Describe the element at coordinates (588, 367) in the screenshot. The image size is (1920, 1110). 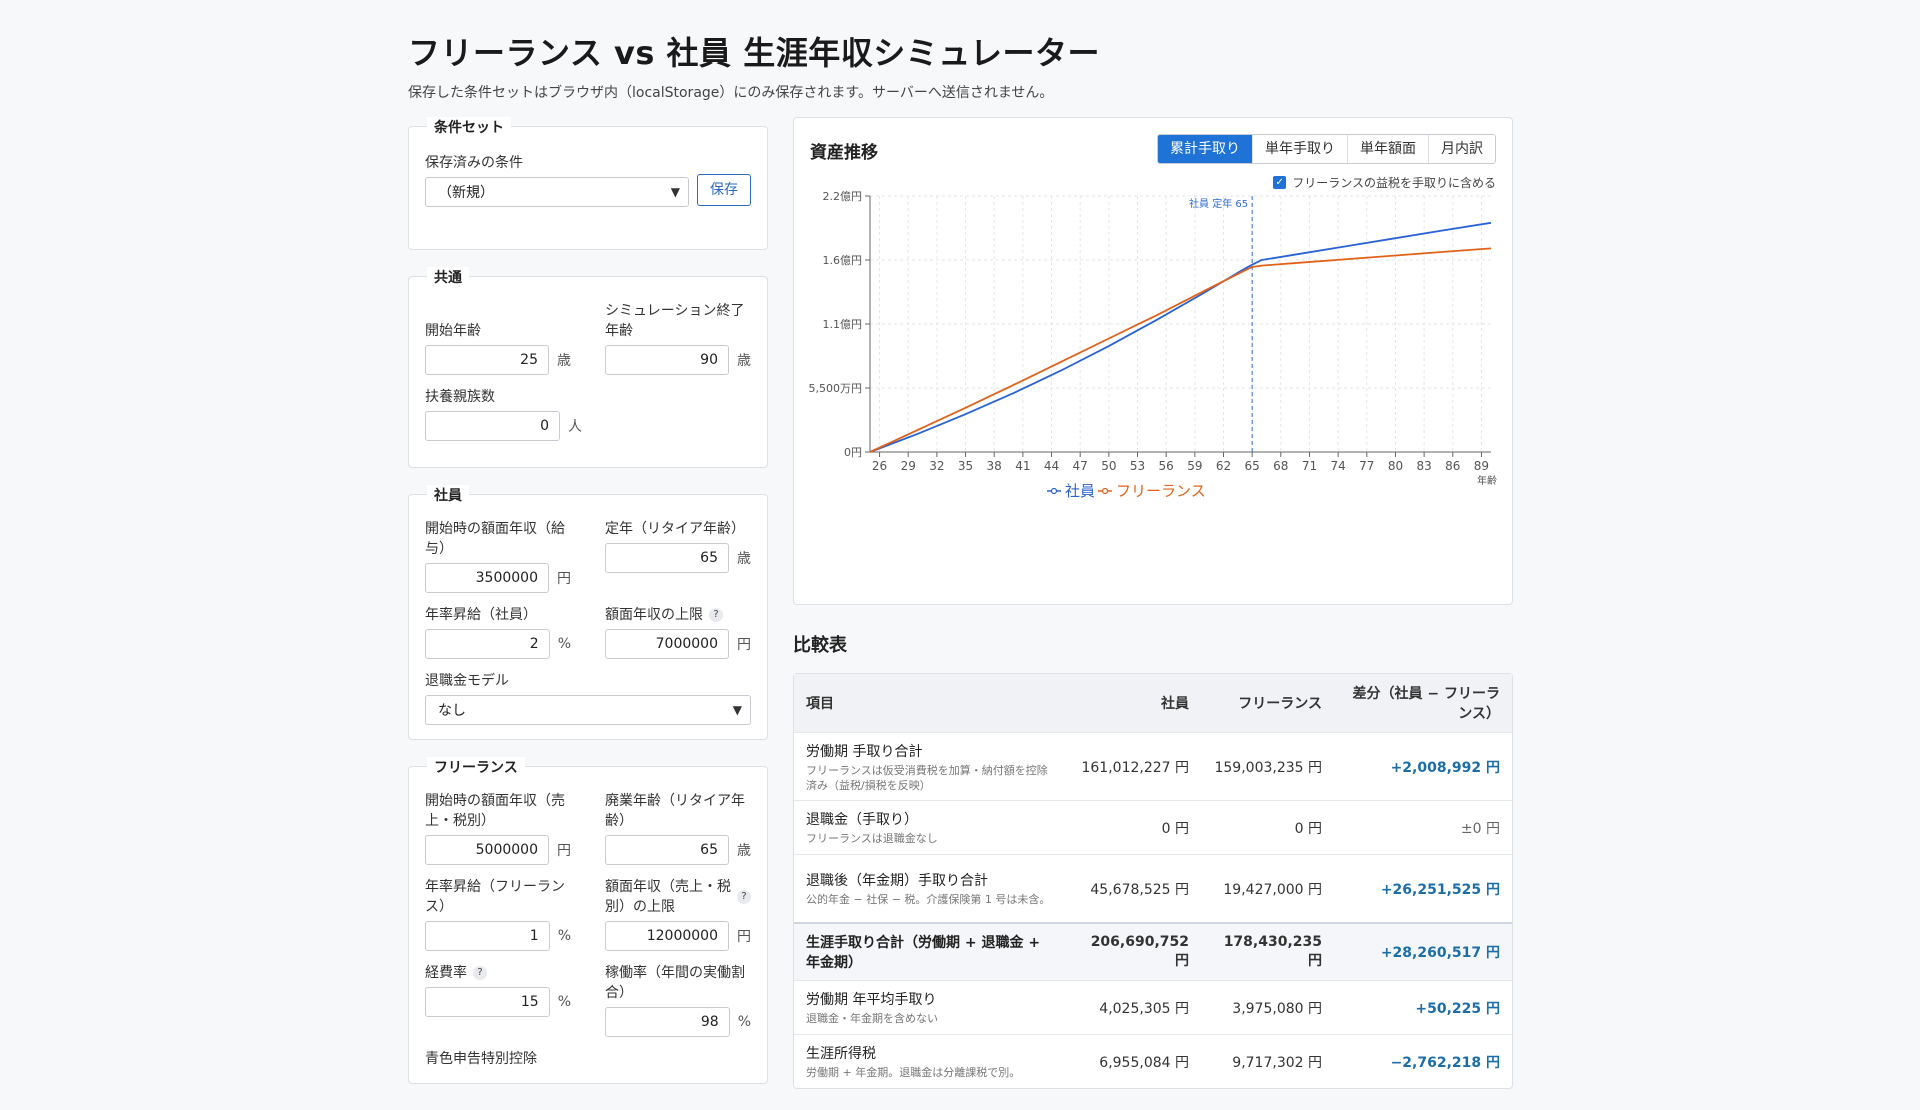
I see `common-card: 共通 開始年齢 25 歳 シミュレーション終了年齢 90 歳` at that location.